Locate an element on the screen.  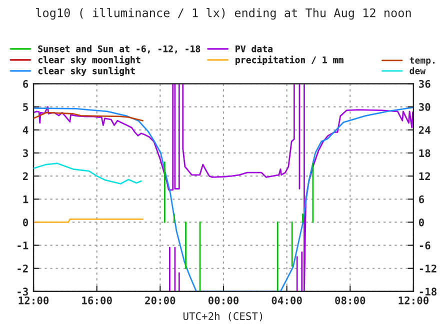
y2-tick-label: 12 is located at coordinates (424, 176).